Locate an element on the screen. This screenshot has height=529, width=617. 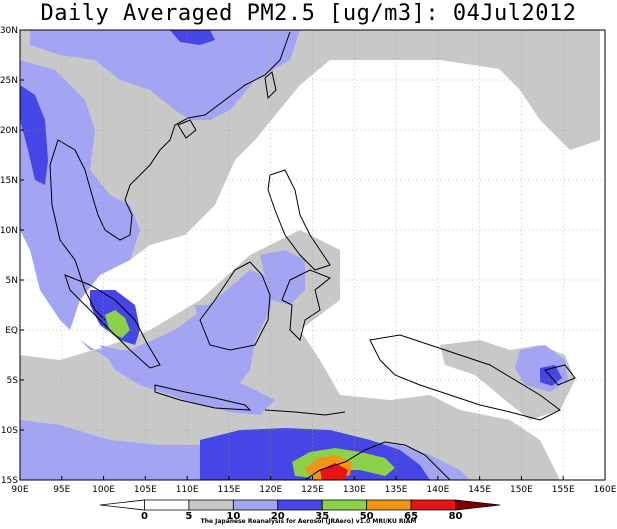
y-tick-label: 25N is located at coordinates (9, 81).